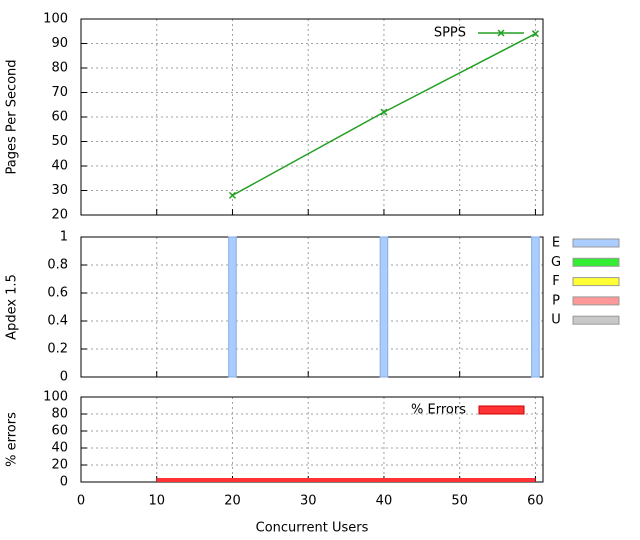 The image size is (640, 540). Describe the element at coordinates (59, 141) in the screenshot. I see `y-tick-label: 50` at that location.